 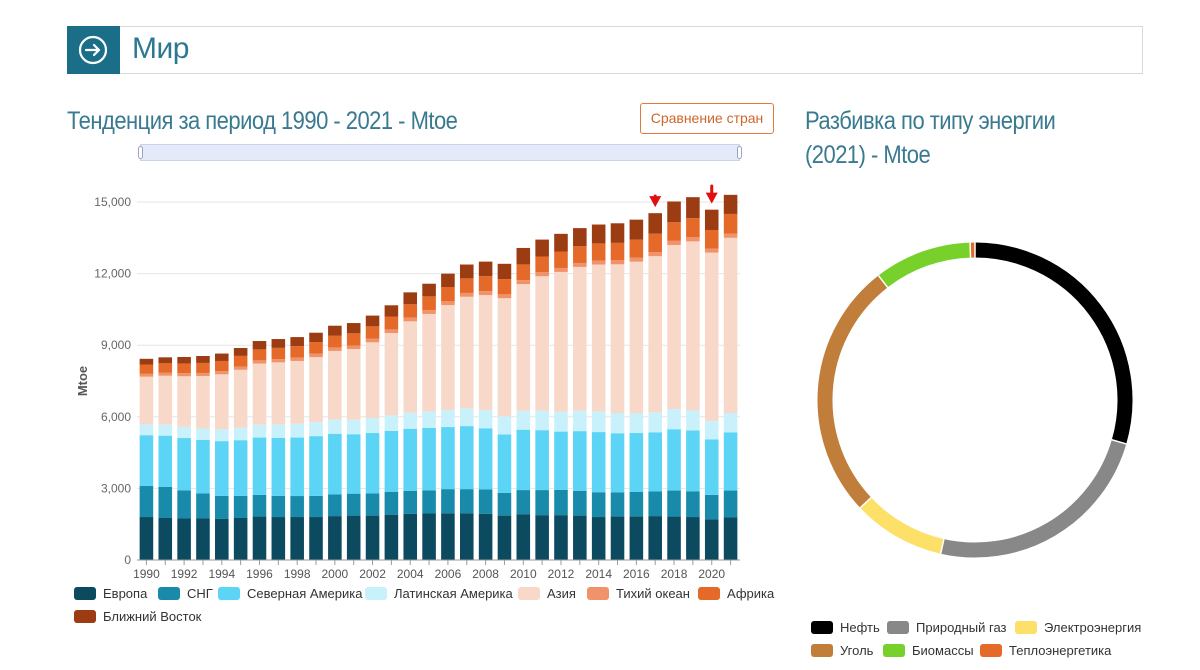 I want to click on red-arrow-annotation, so click(x=655, y=201).